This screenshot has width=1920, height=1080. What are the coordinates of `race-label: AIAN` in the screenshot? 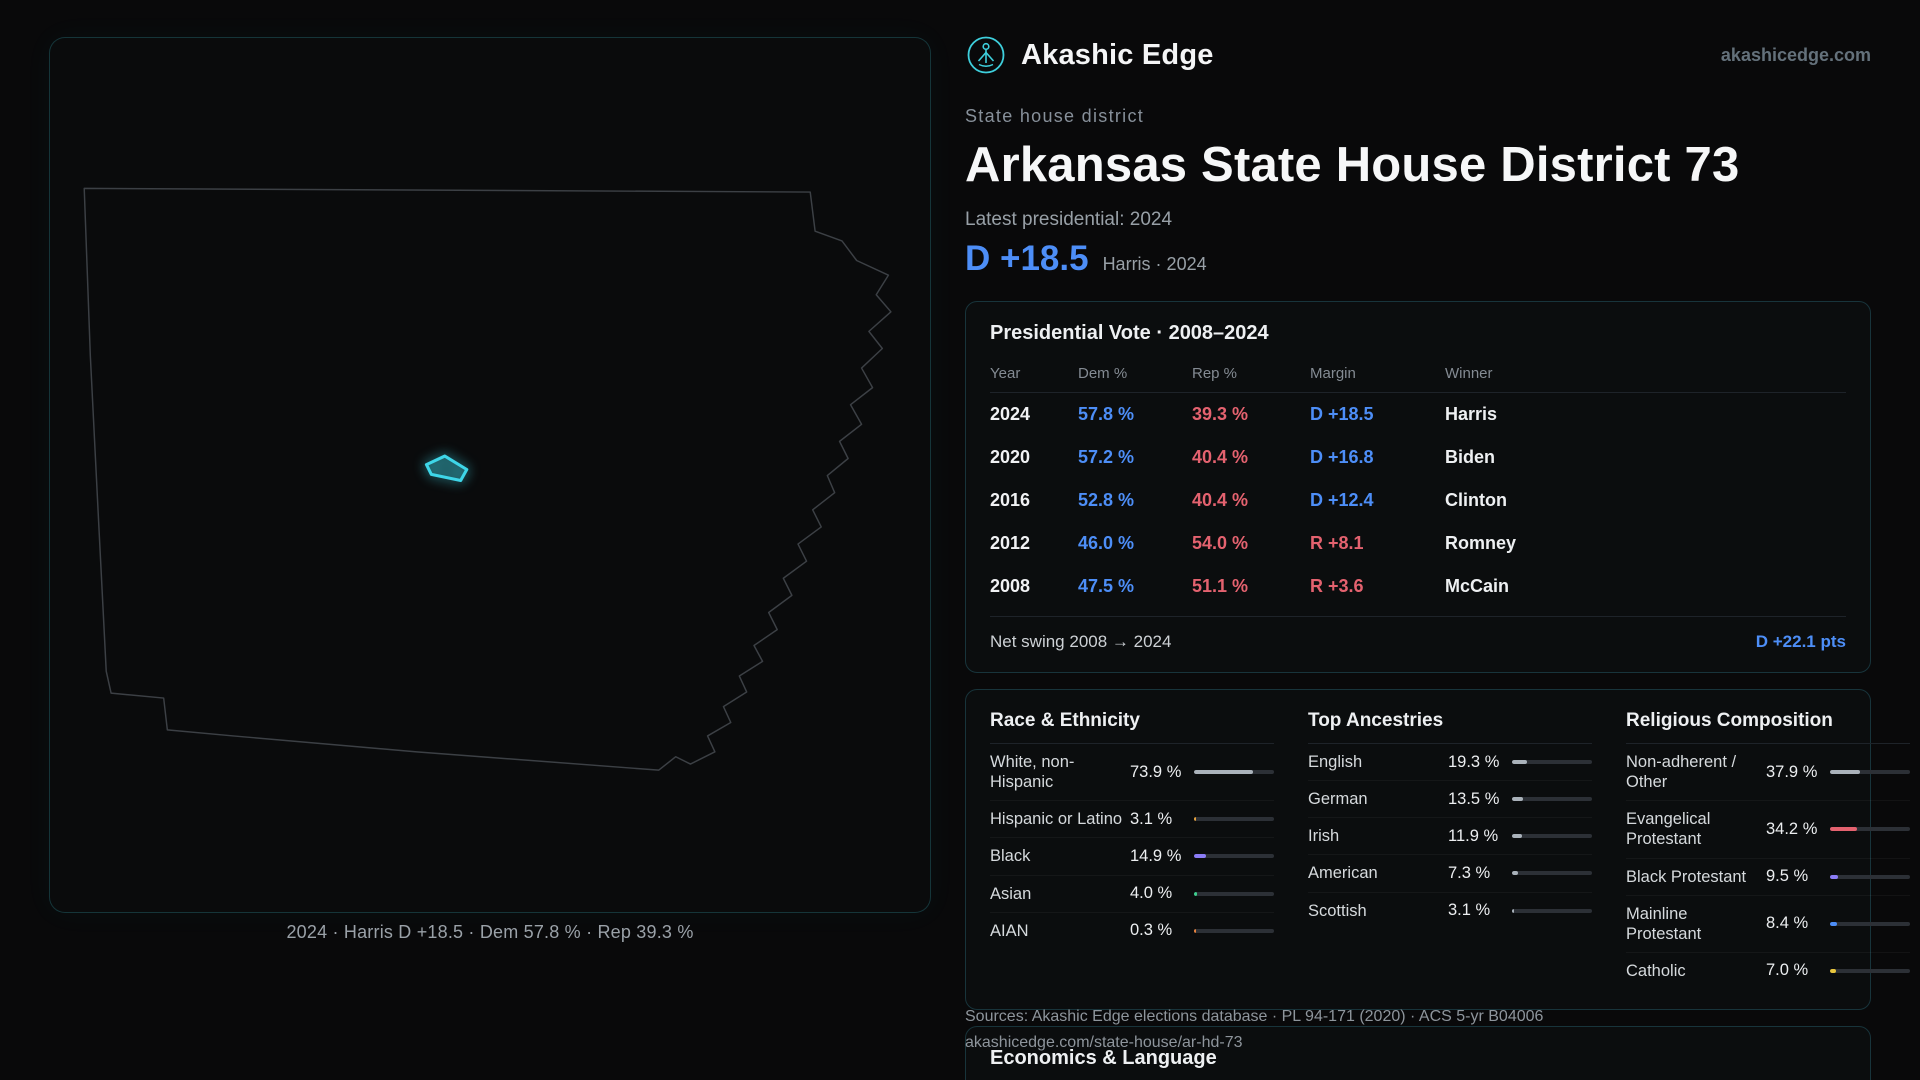 It's located at (1009, 930).